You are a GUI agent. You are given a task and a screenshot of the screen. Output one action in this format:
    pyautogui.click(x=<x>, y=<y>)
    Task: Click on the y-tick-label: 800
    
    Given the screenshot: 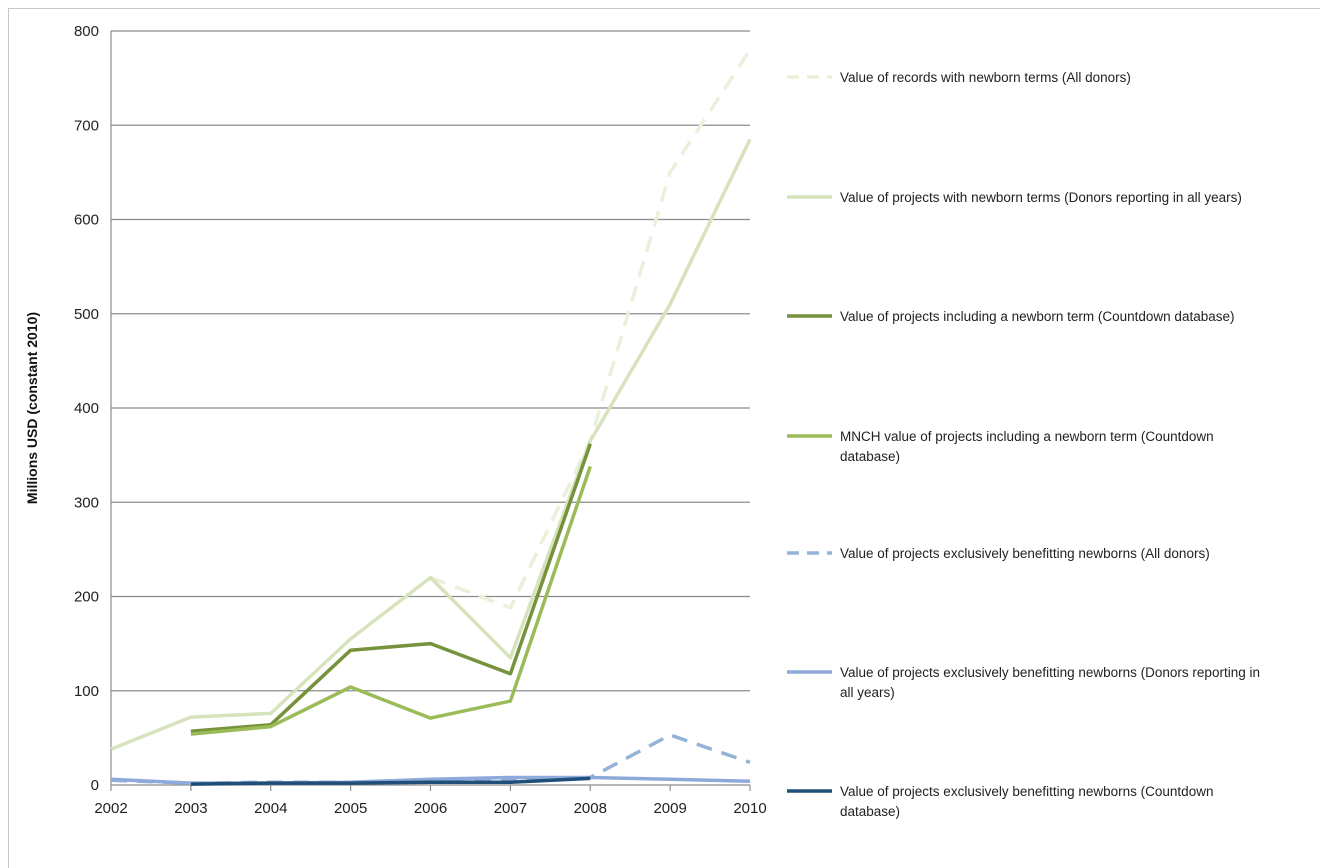 What is the action you would take?
    pyautogui.click(x=86, y=31)
    